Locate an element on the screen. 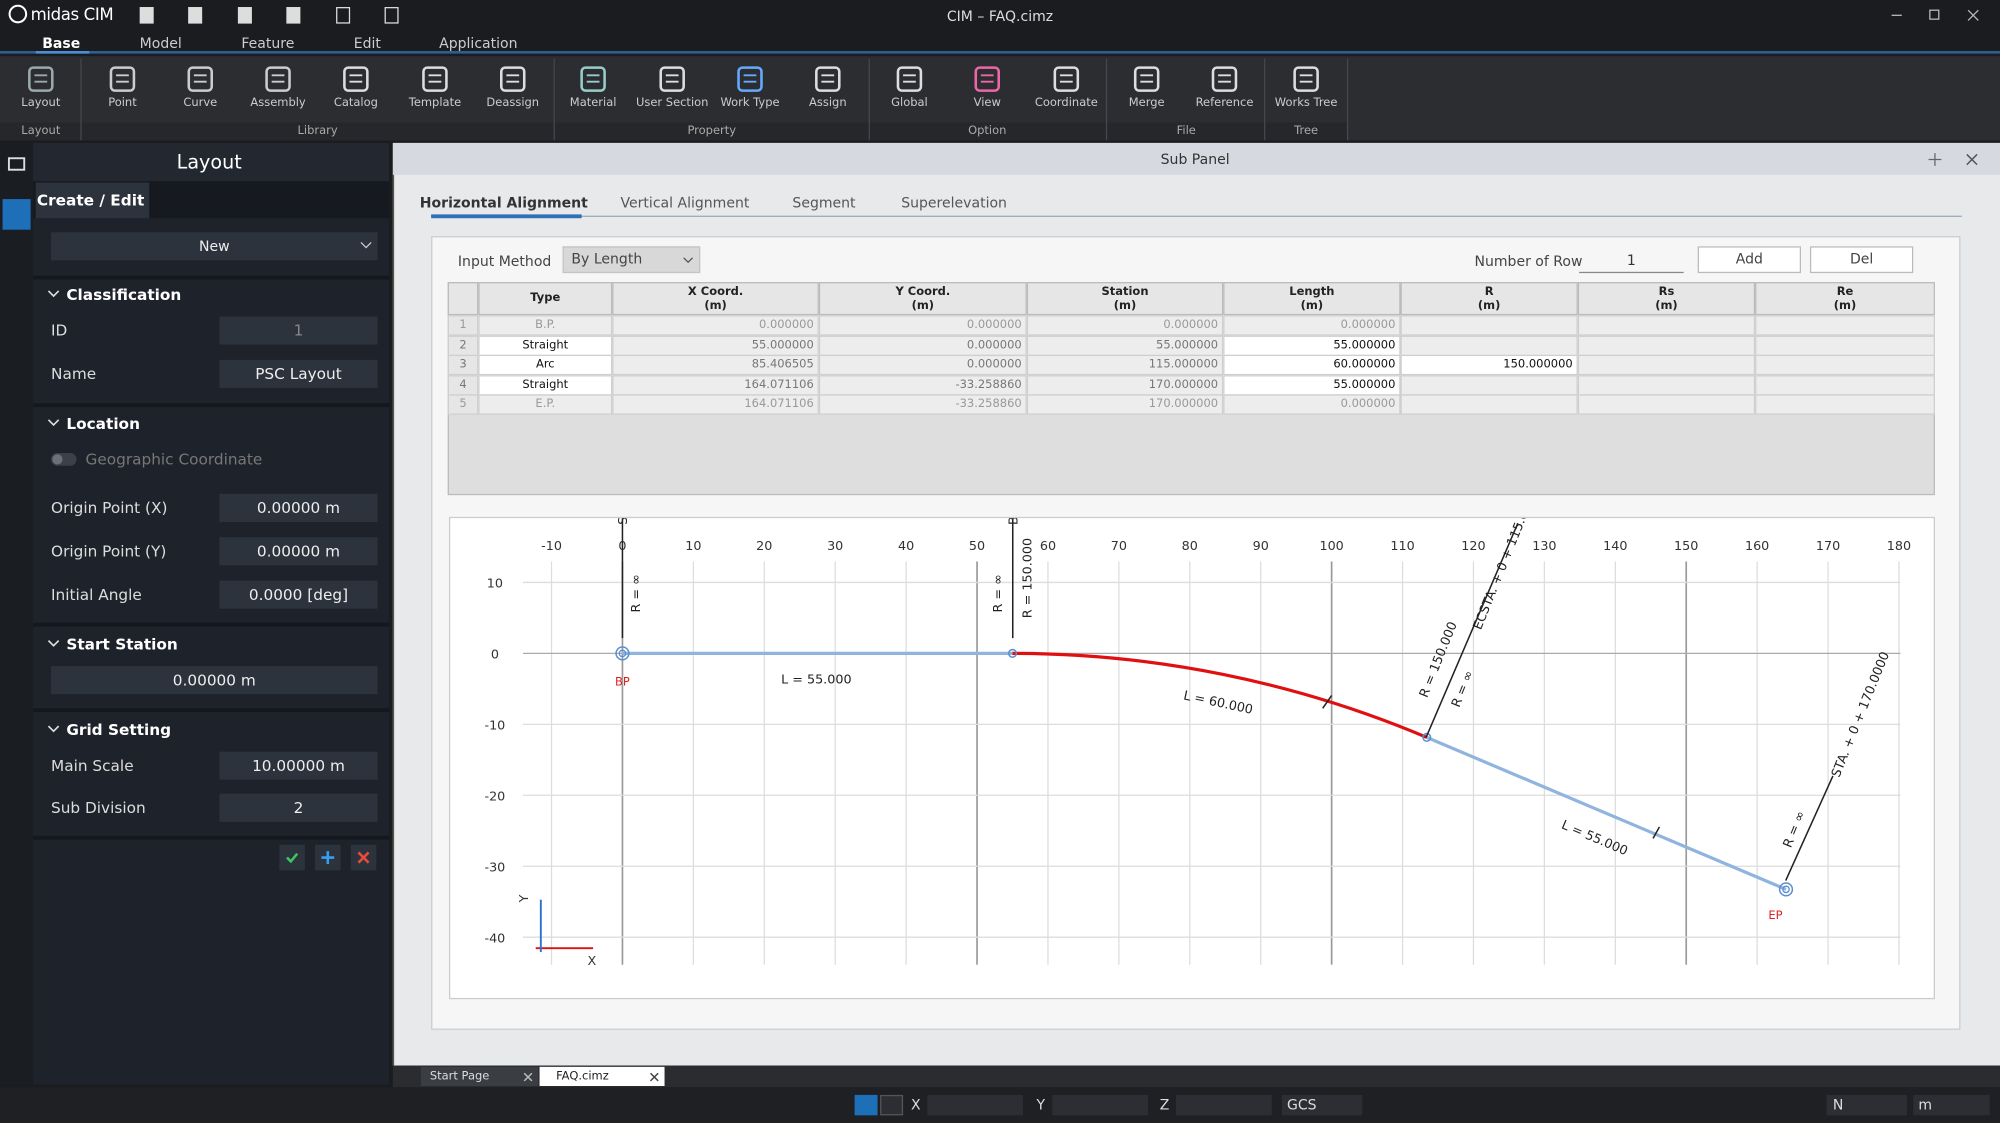 The image size is (2000, 1123). menu-tab: Model is located at coordinates (160, 43).